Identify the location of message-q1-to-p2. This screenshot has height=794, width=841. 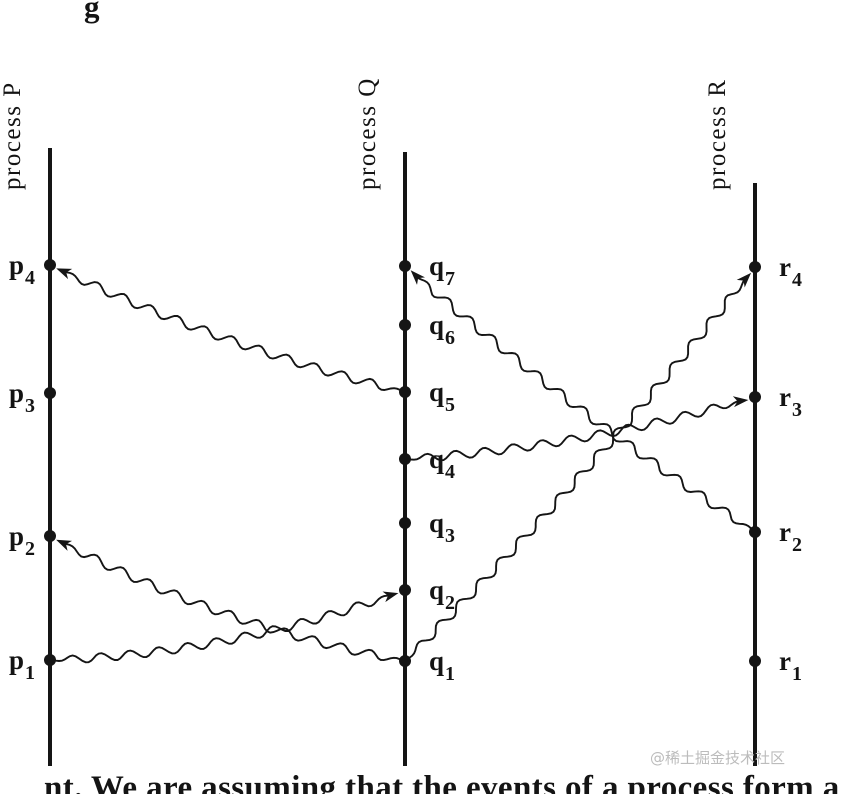
(231, 600).